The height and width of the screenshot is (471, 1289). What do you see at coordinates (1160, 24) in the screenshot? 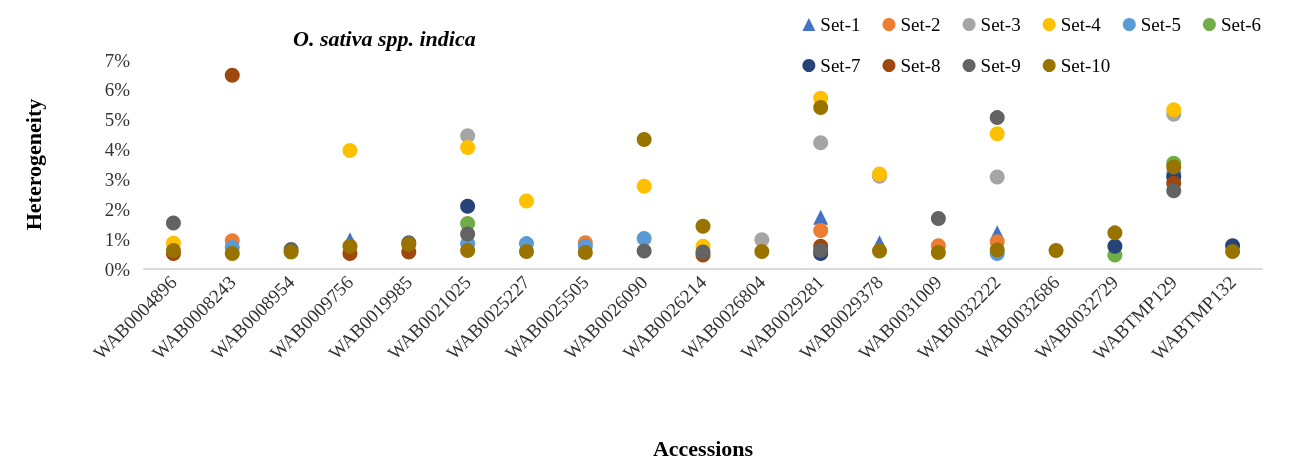
I see `legend-label: Set-5` at bounding box center [1160, 24].